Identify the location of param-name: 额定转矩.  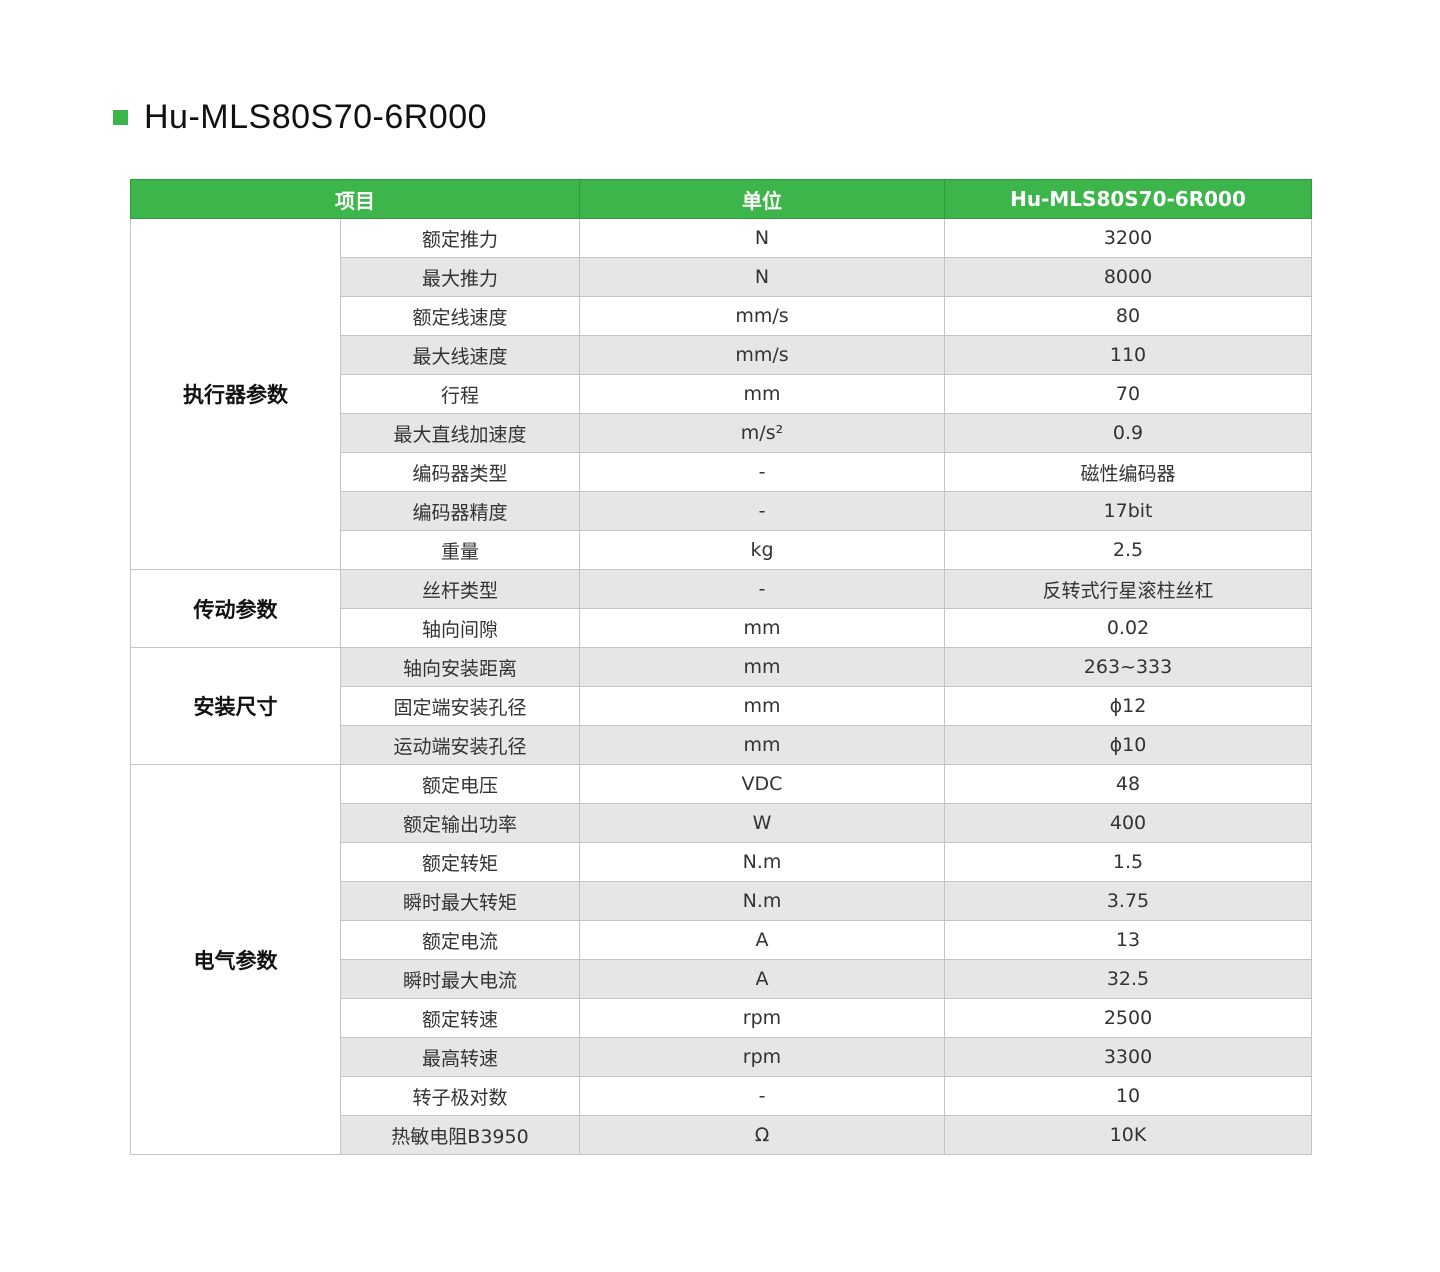
(460, 862).